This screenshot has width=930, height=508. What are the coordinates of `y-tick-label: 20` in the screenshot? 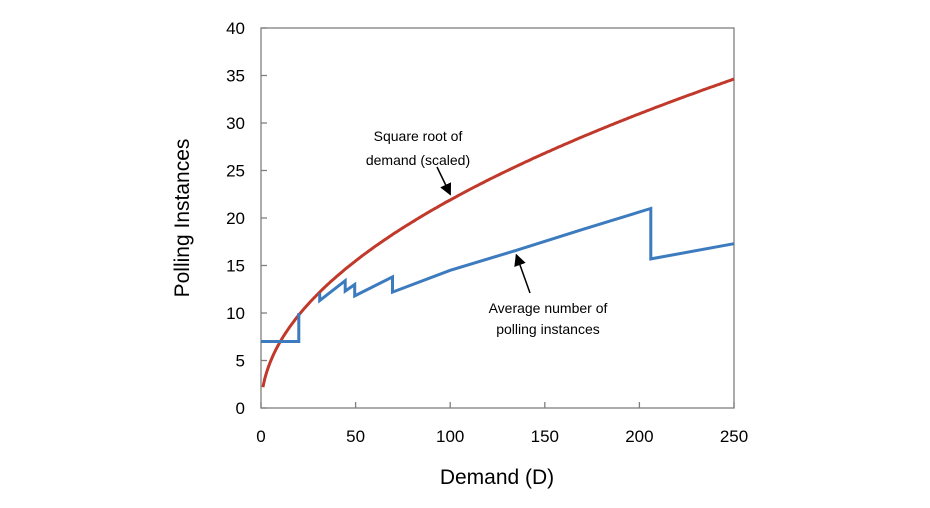 It's located at (235, 218).